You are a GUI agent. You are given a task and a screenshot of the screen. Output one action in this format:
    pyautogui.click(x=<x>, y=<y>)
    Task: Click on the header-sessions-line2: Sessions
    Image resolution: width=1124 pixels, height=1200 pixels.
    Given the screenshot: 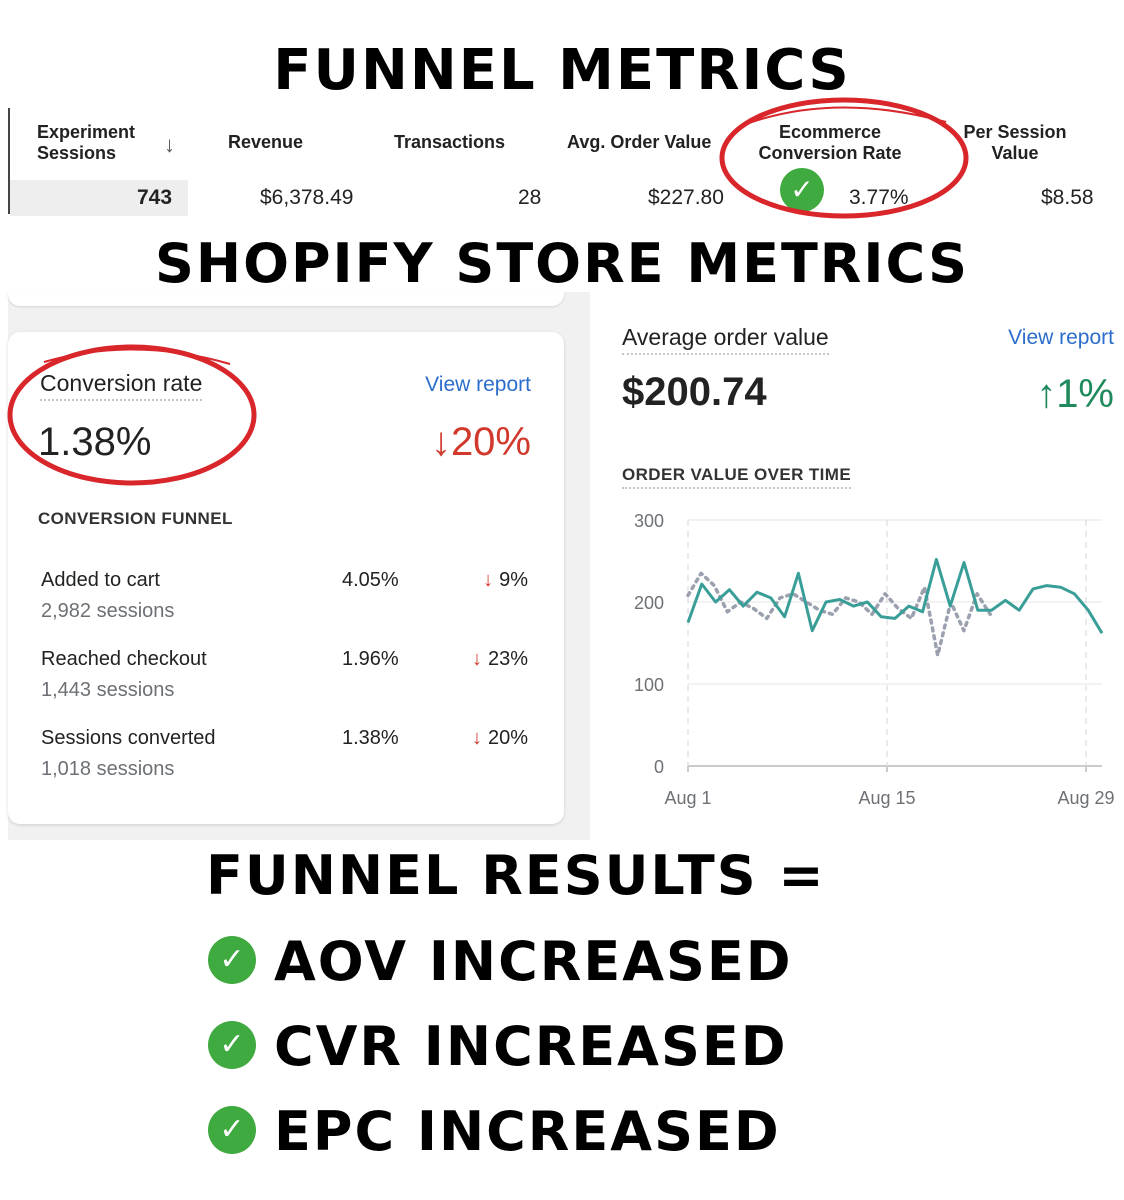 What is the action you would take?
    pyautogui.click(x=77, y=153)
    